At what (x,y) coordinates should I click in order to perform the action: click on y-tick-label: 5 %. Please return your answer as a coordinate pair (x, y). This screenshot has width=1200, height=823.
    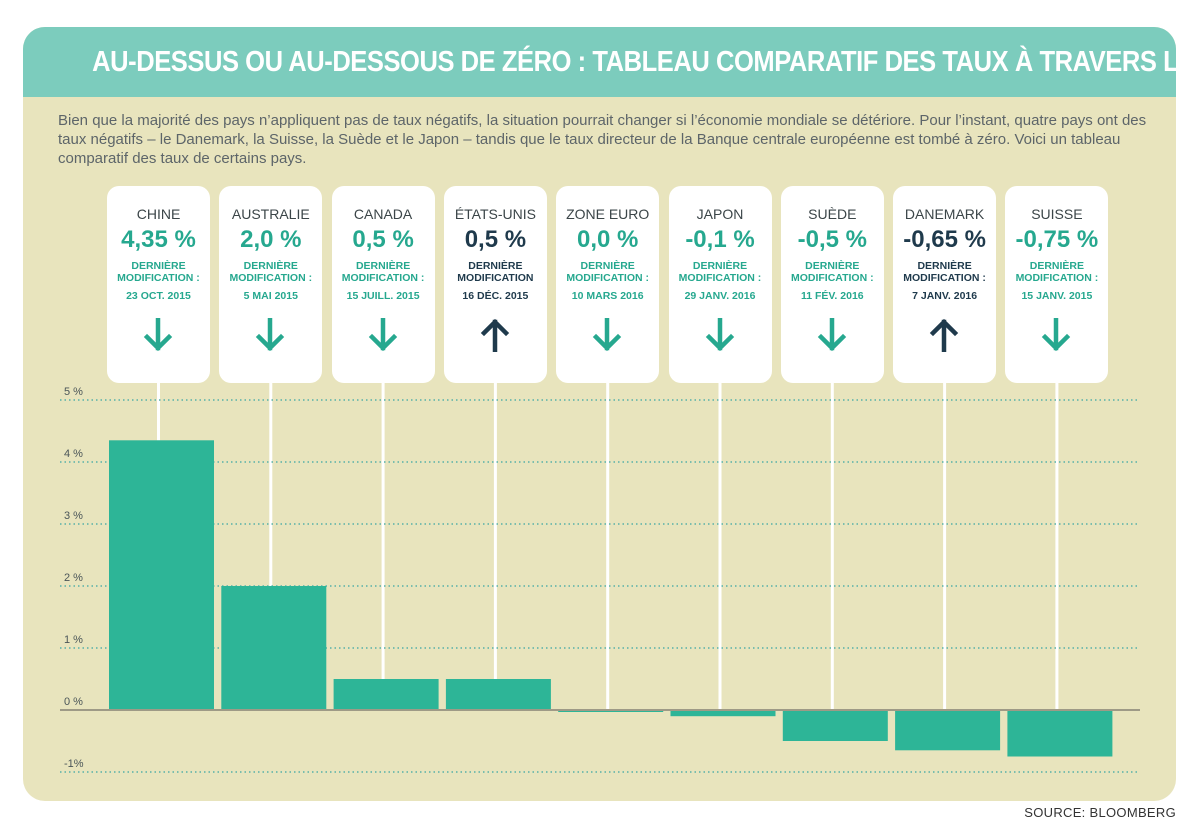
    Looking at the image, I should click on (73, 392).